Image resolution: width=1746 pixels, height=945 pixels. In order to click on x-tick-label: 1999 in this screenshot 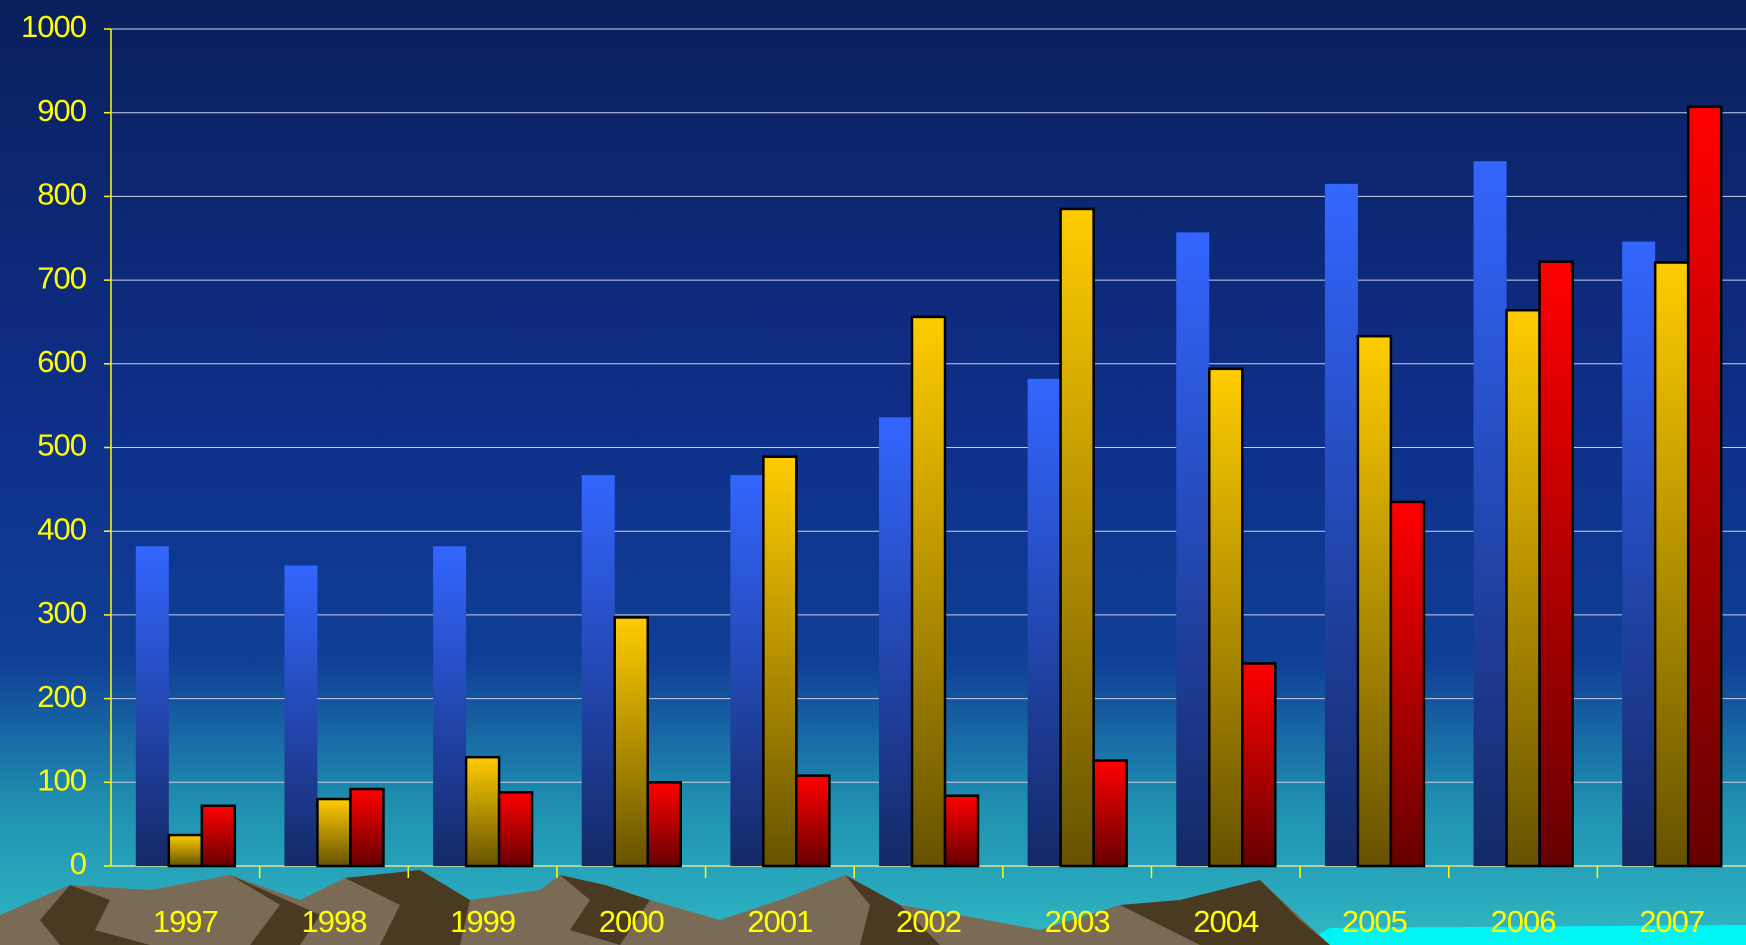, I will do `click(482, 921)`.